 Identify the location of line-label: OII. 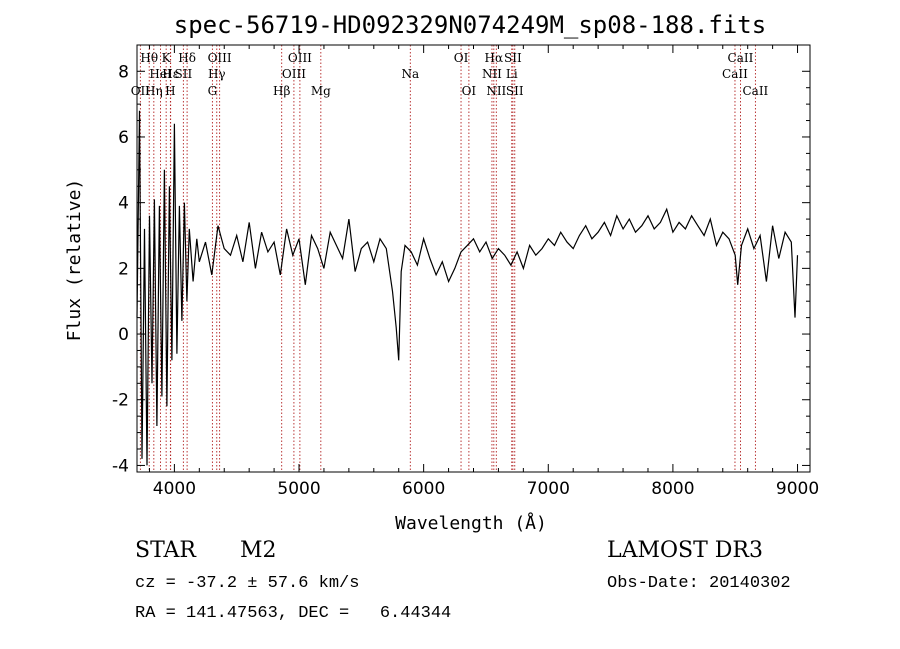
(141, 91).